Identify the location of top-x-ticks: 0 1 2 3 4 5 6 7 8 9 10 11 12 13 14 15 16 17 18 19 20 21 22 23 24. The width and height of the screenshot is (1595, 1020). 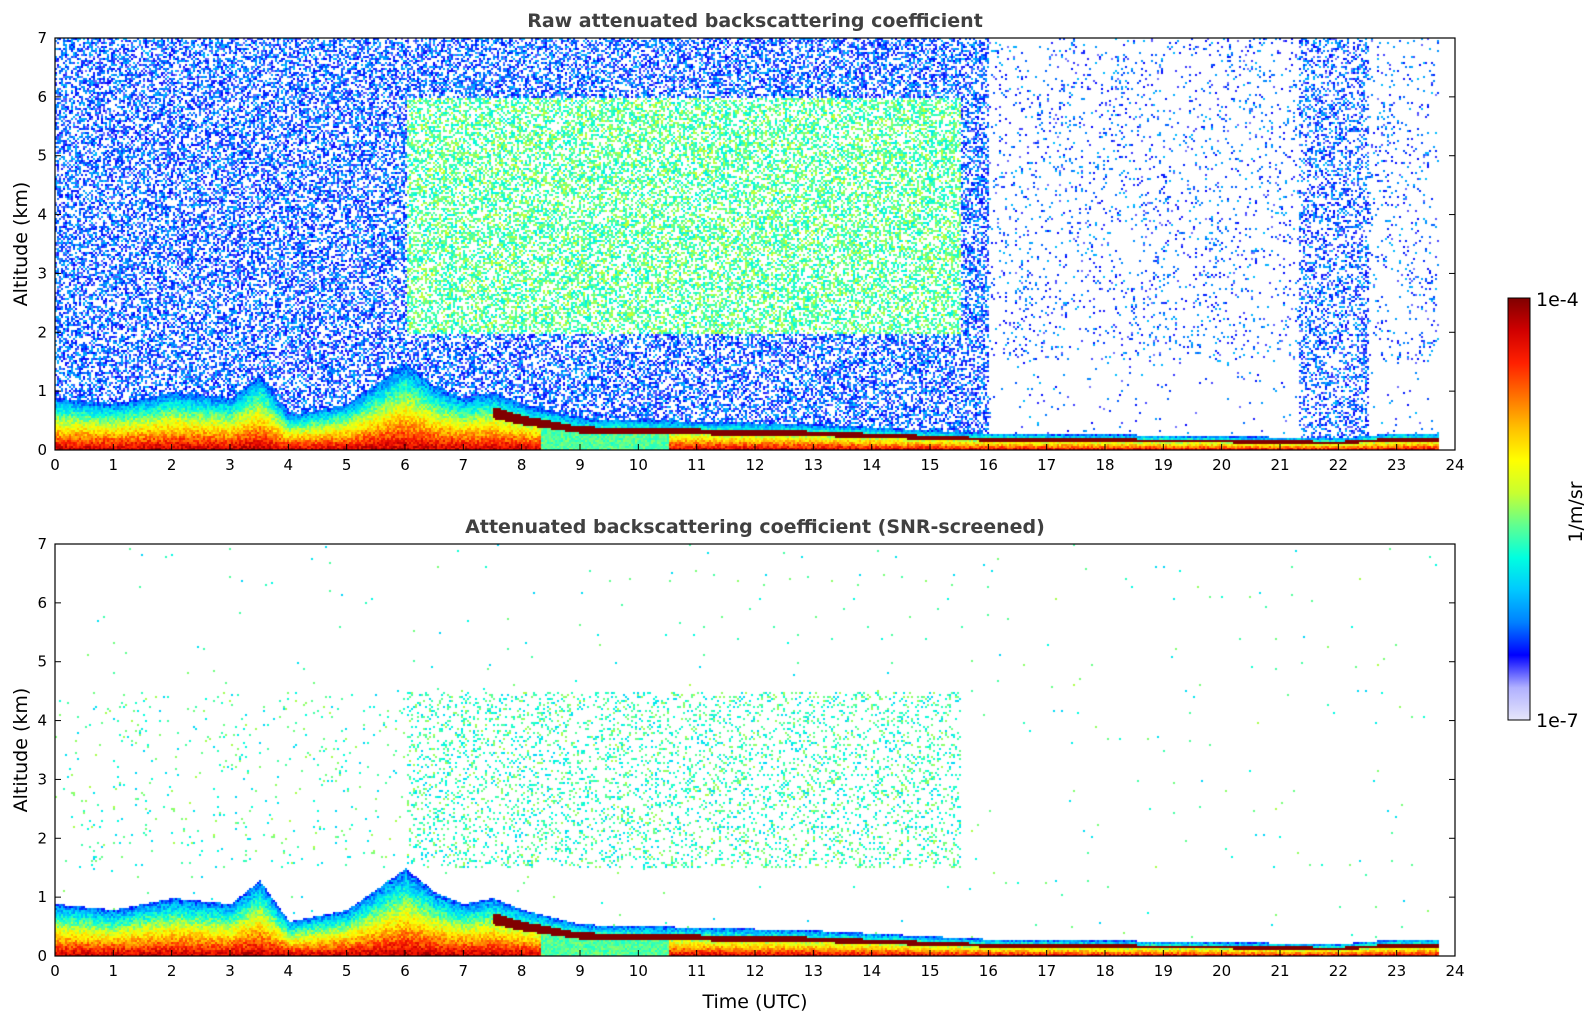
(757, 459).